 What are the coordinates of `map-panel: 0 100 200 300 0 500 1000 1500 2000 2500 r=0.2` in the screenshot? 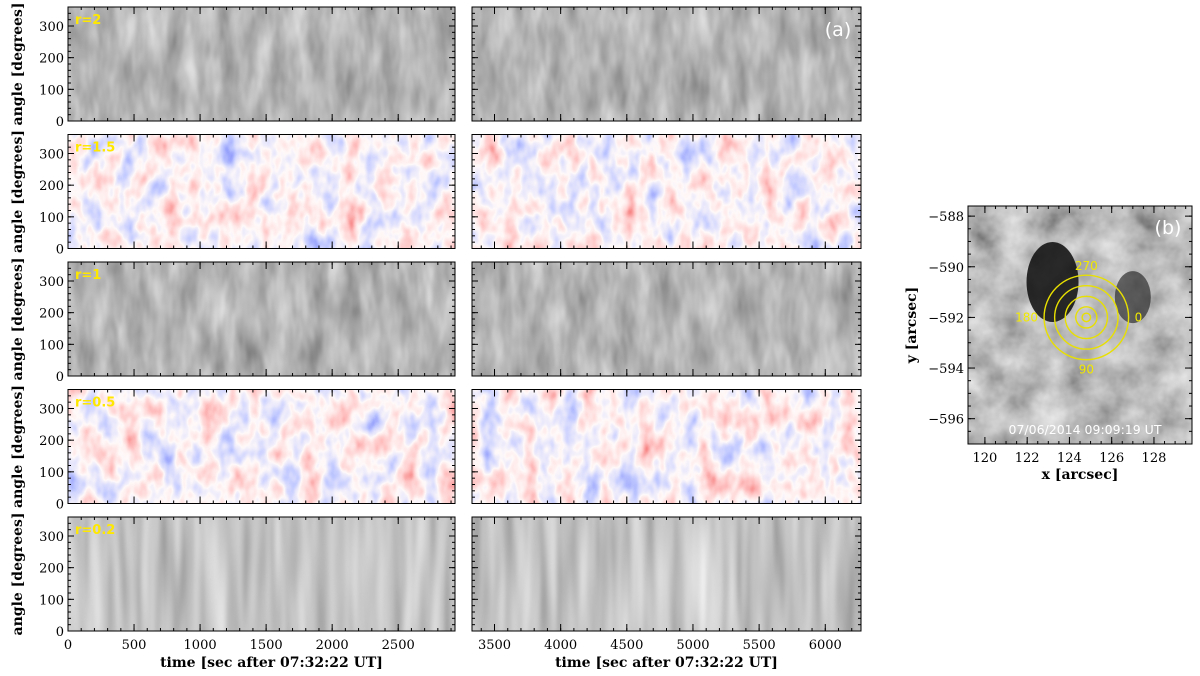 It's located at (247, 584).